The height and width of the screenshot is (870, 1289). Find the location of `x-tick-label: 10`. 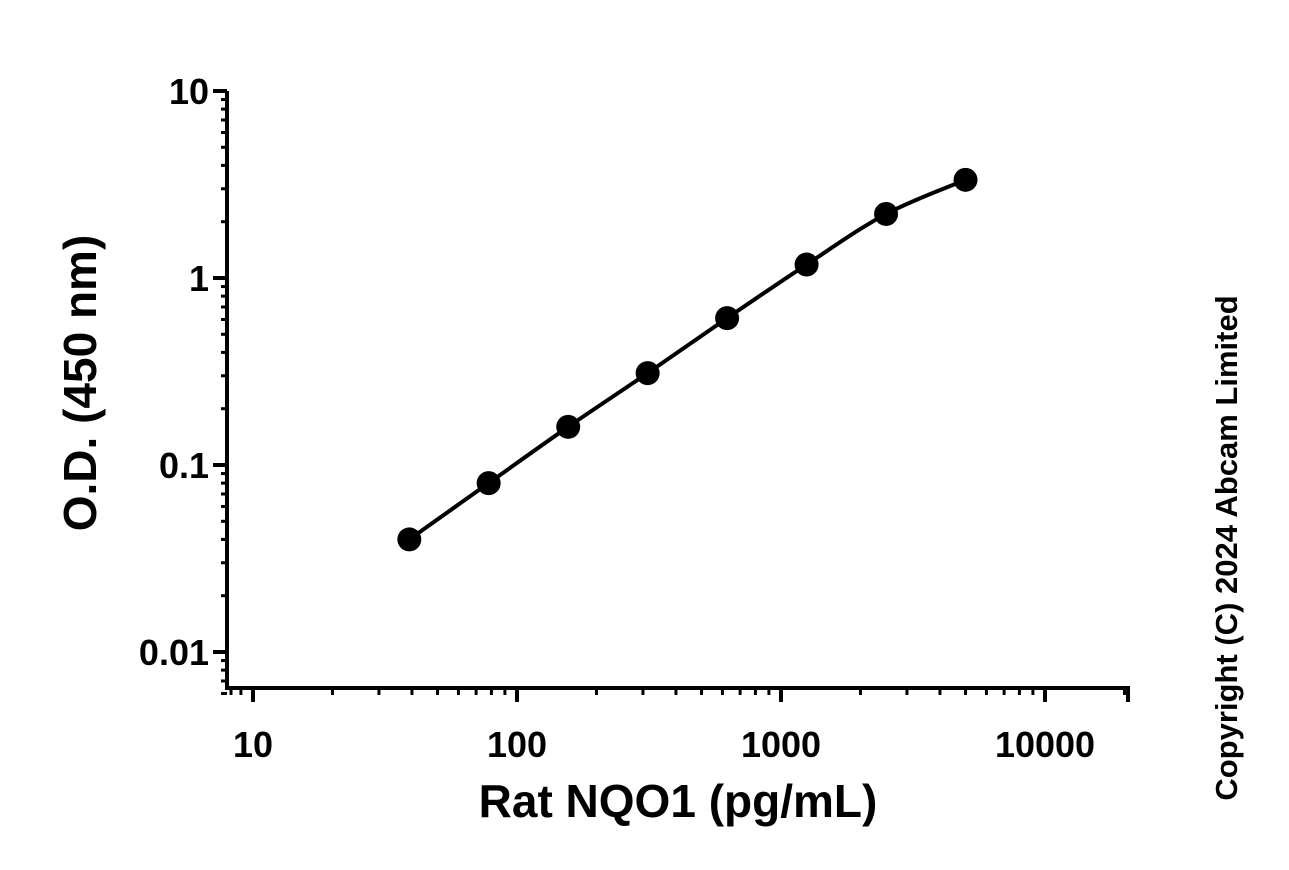

x-tick-label: 10 is located at coordinates (253, 744).